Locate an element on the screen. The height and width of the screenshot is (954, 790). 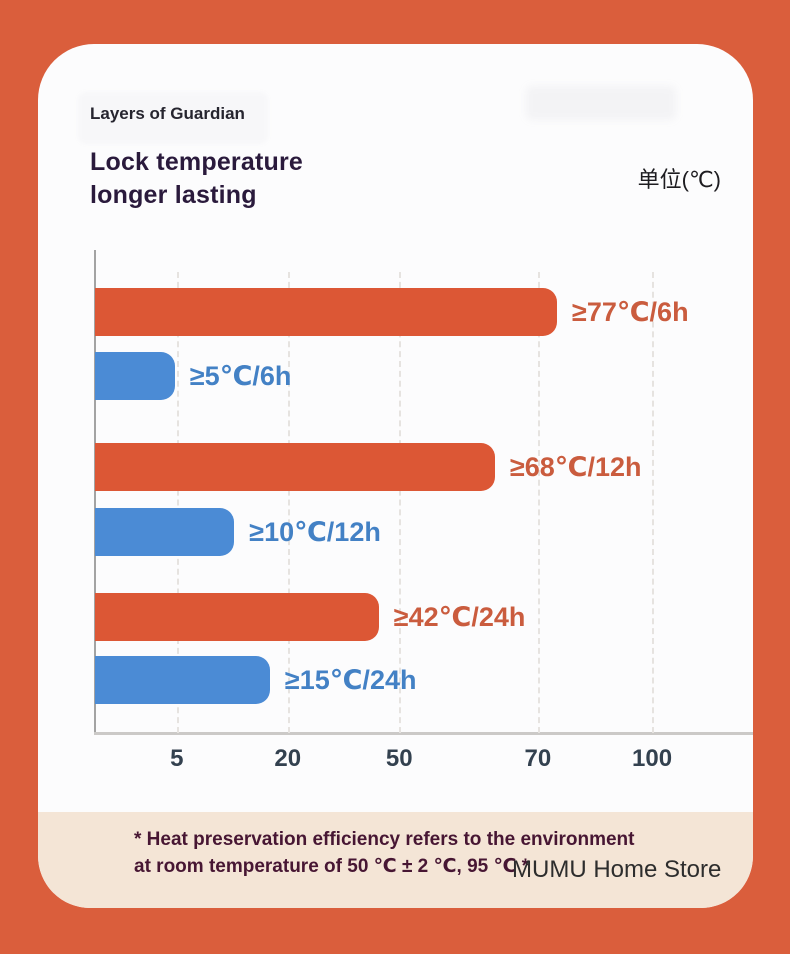
faded-watermark-remnant is located at coordinates (601, 103).